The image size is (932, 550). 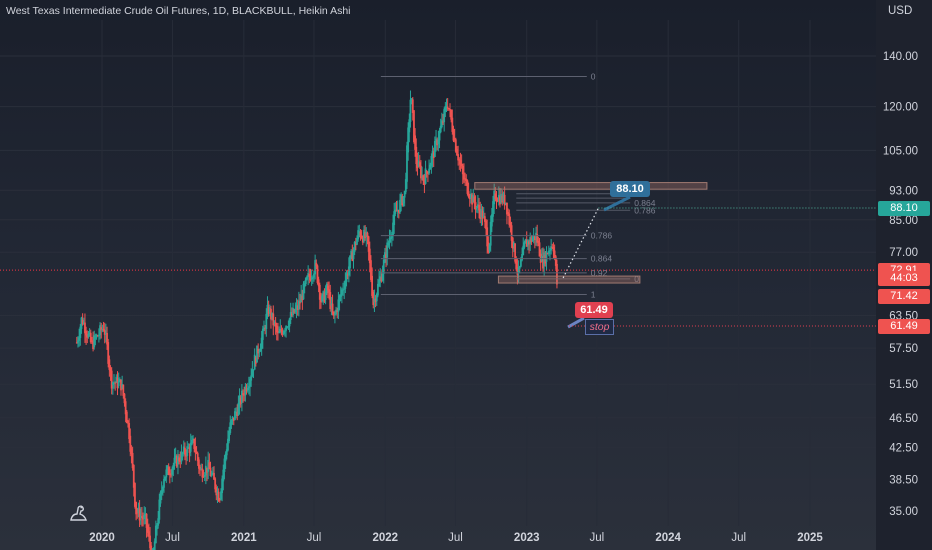 What do you see at coordinates (810, 538) in the screenshot?
I see `time-tick-label: 2025` at bounding box center [810, 538].